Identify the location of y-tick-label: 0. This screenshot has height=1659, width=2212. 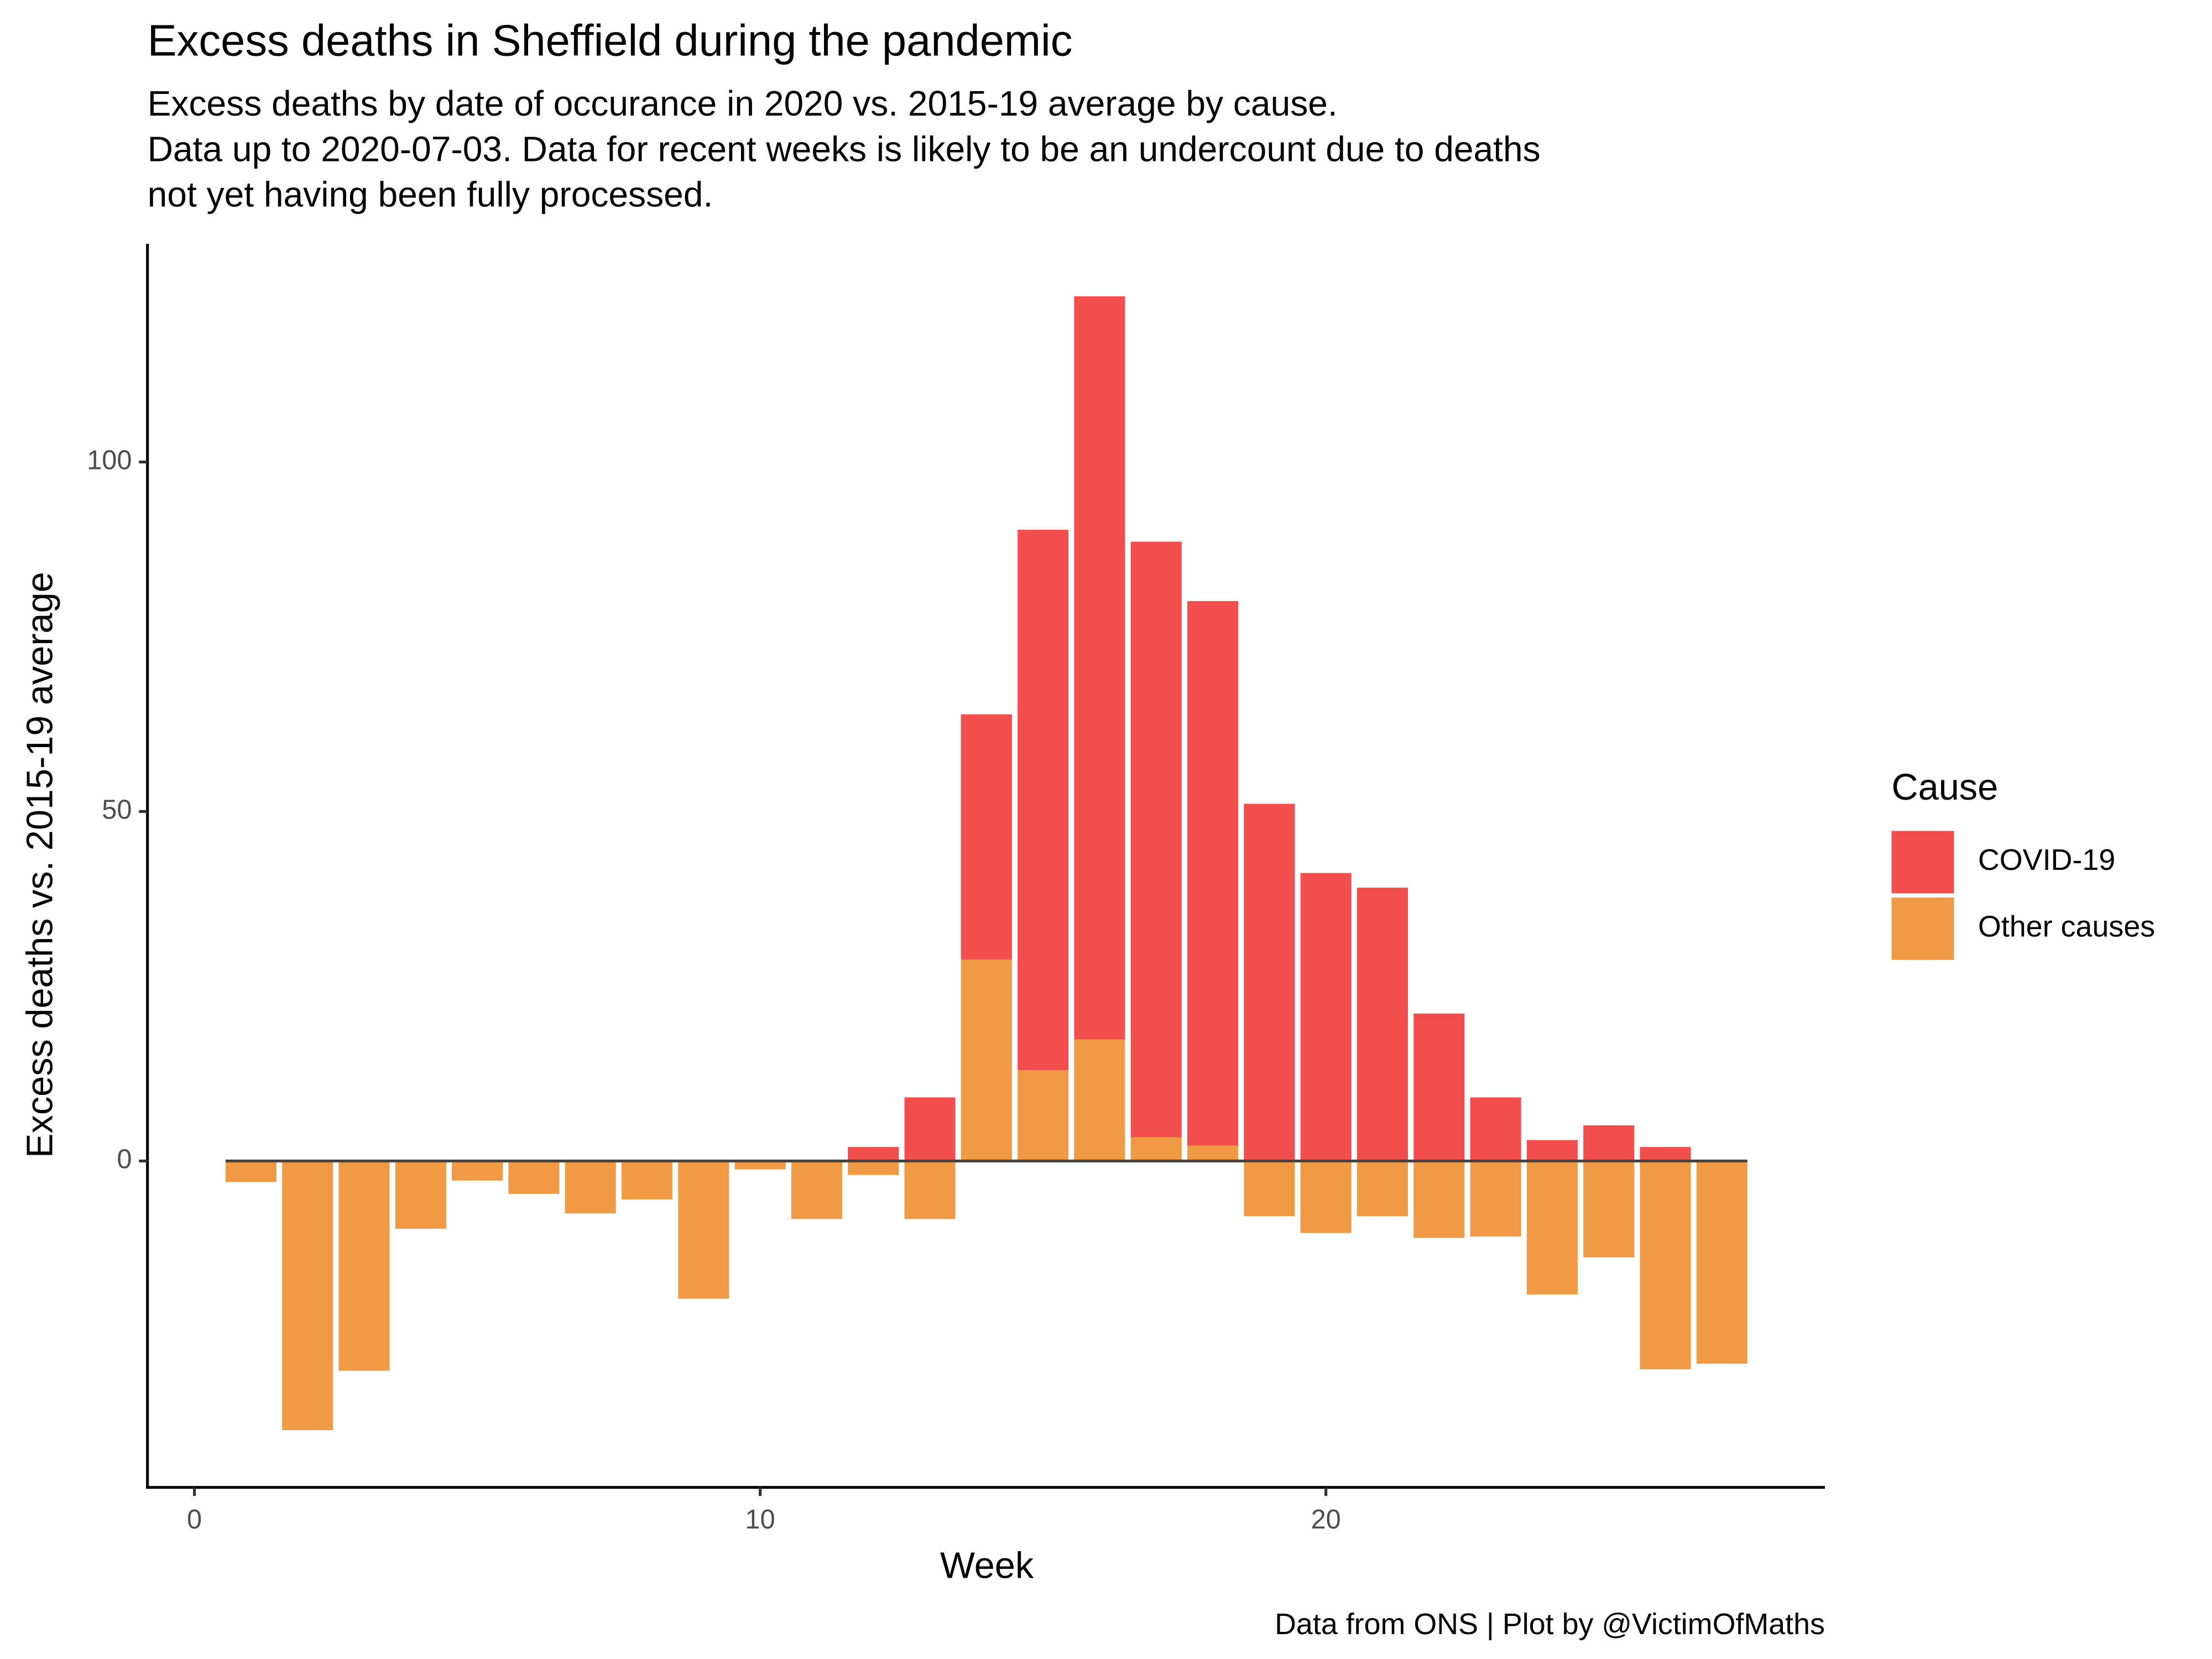
(125, 1159).